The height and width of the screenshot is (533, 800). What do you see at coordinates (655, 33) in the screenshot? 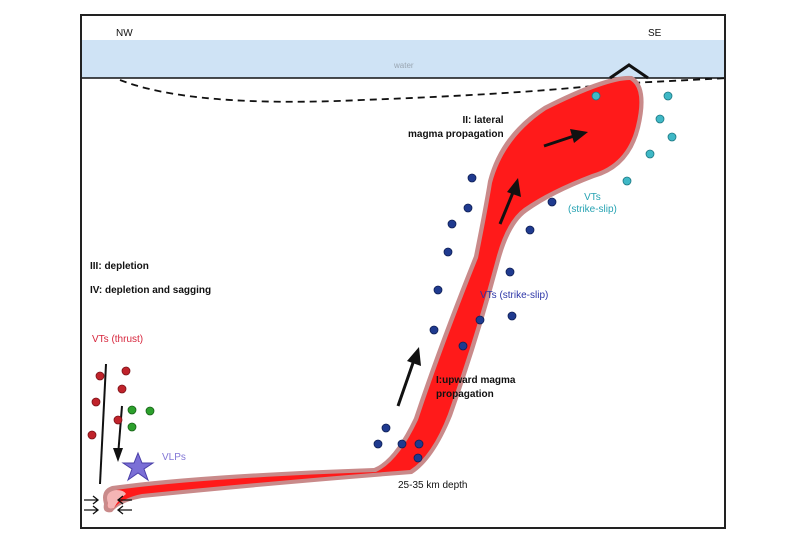
I see `se-label: SE` at bounding box center [655, 33].